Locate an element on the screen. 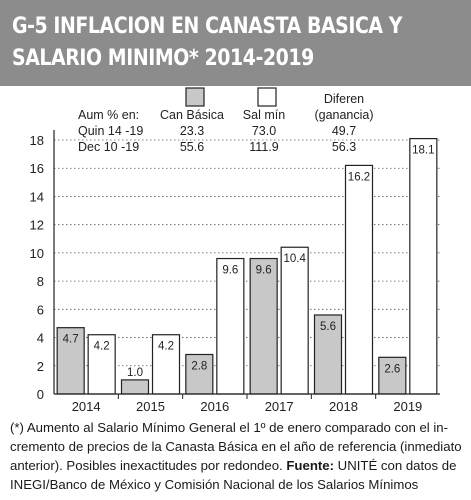 The height and width of the screenshot is (500, 471). summary-row-header: Aum % en: is located at coordinates (108, 115).